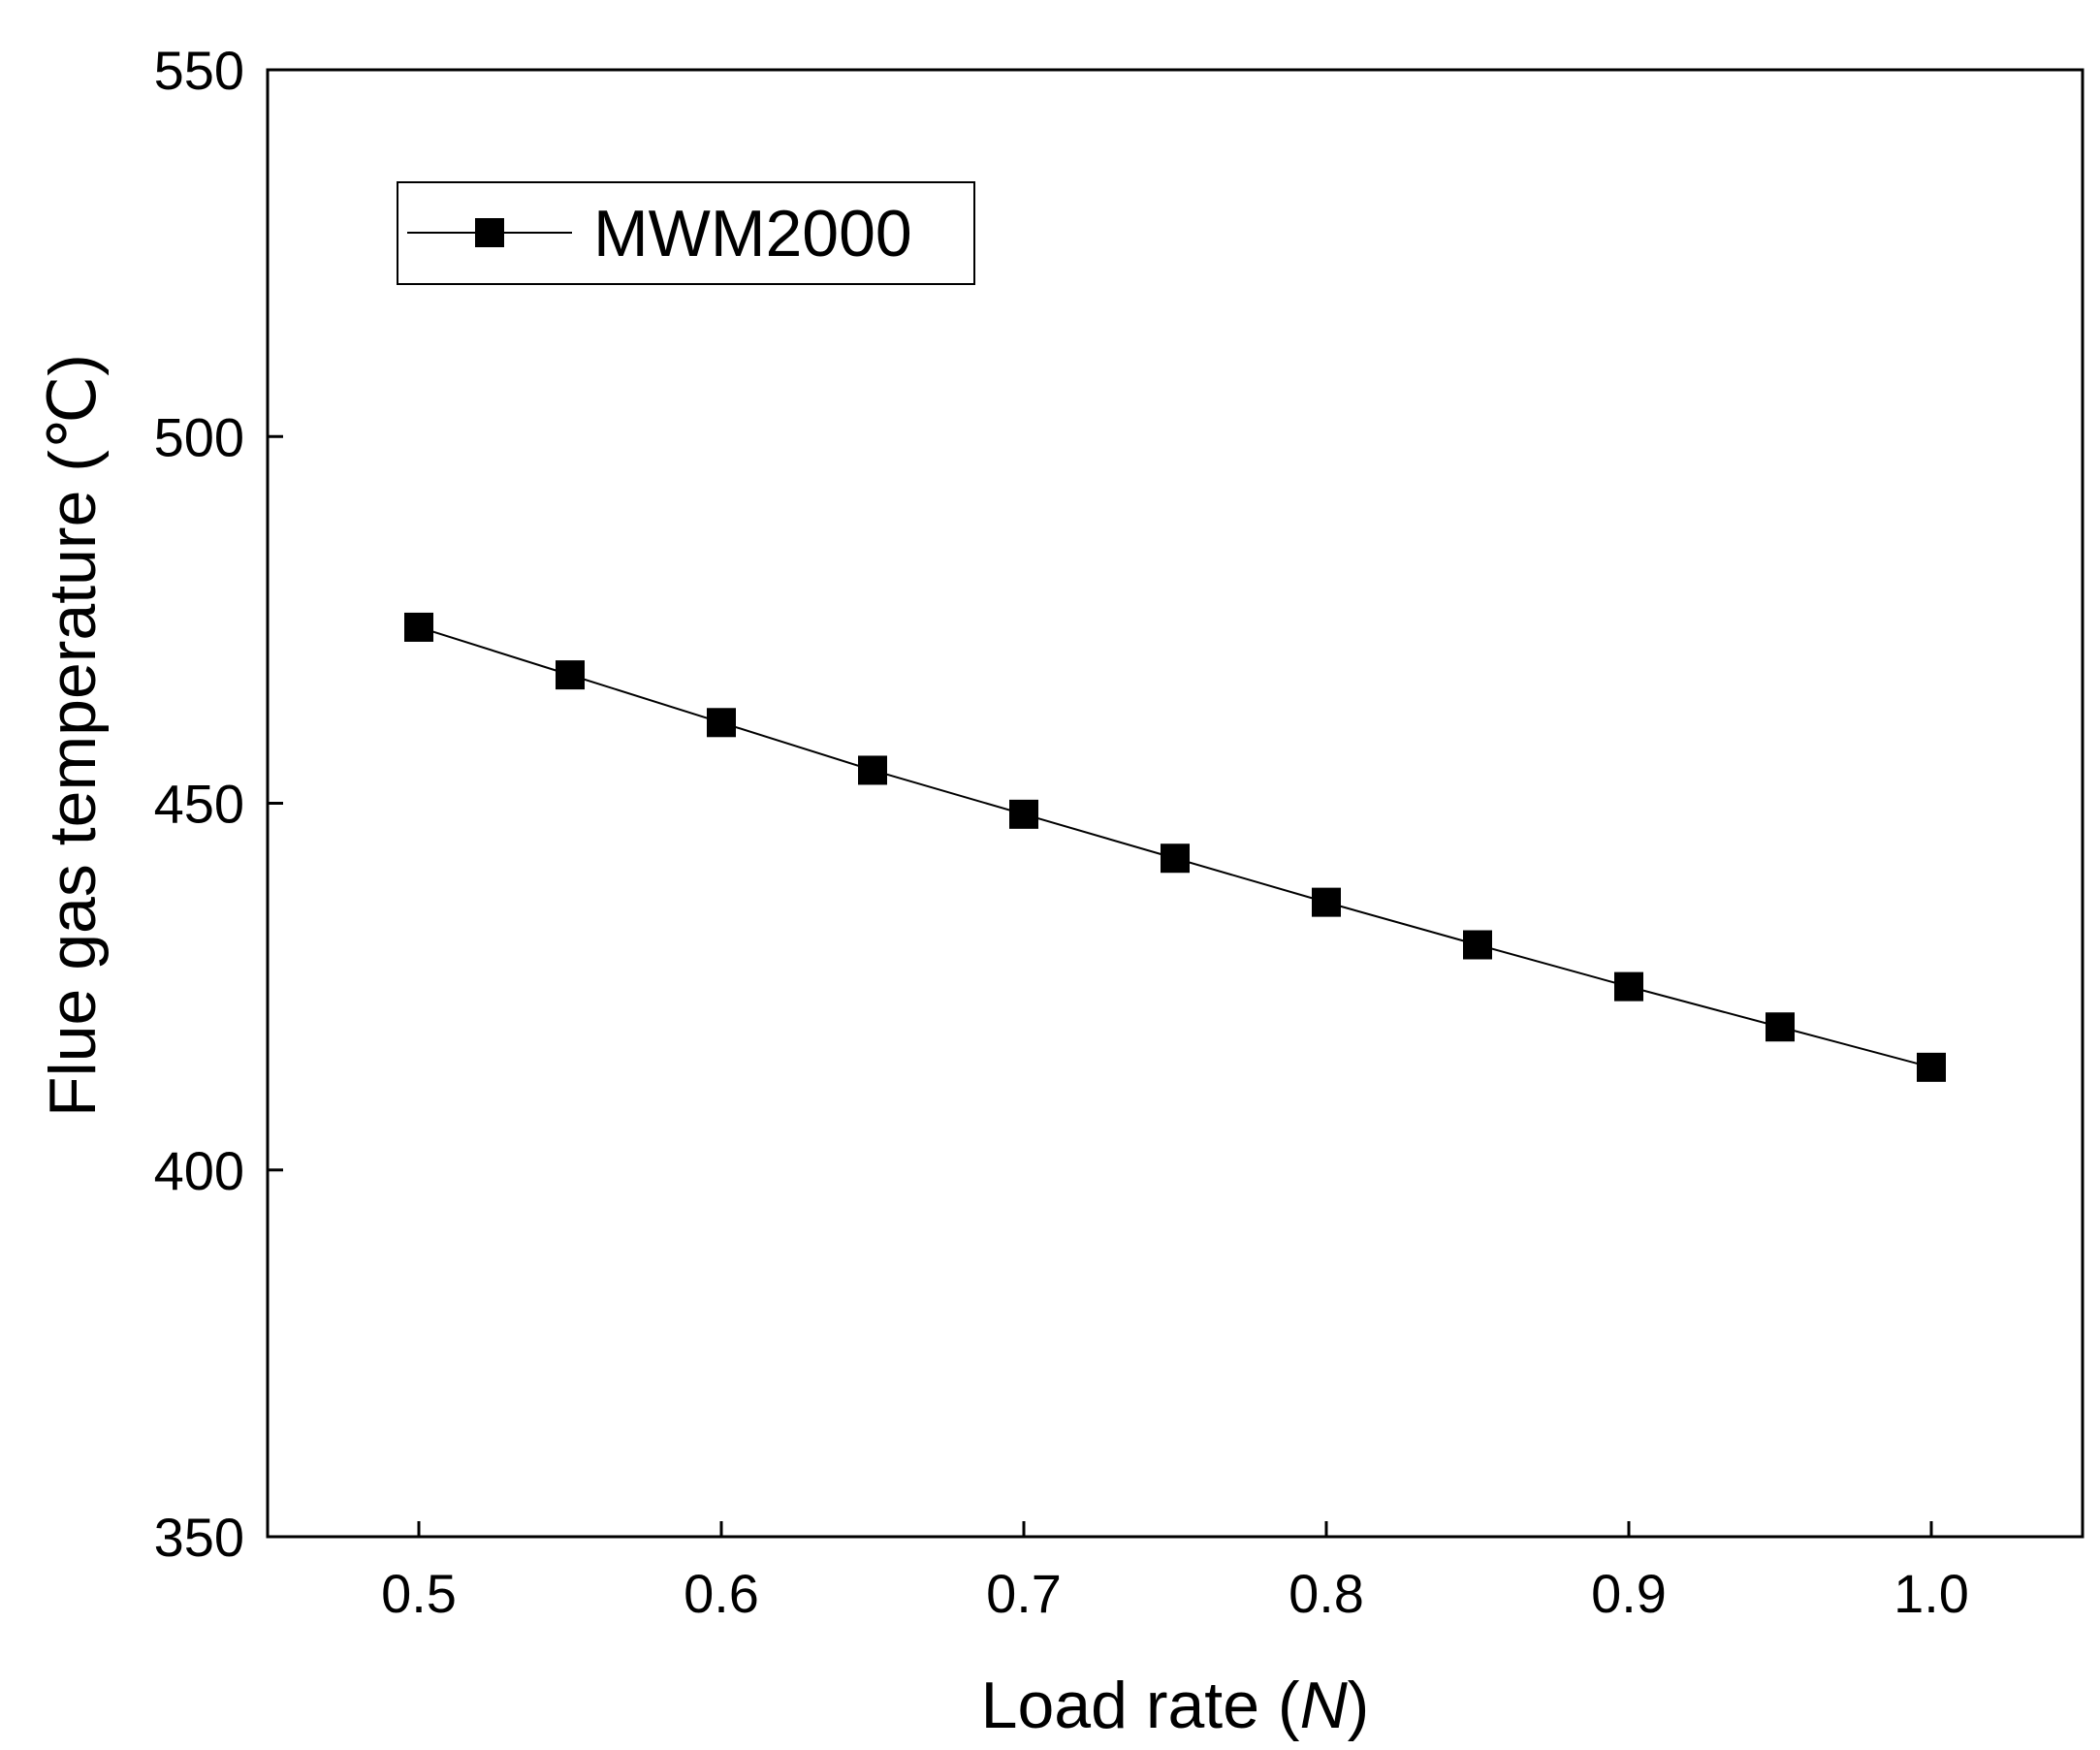  Describe the element at coordinates (721, 1593) in the screenshot. I see `x-tick-label: 0.6` at that location.